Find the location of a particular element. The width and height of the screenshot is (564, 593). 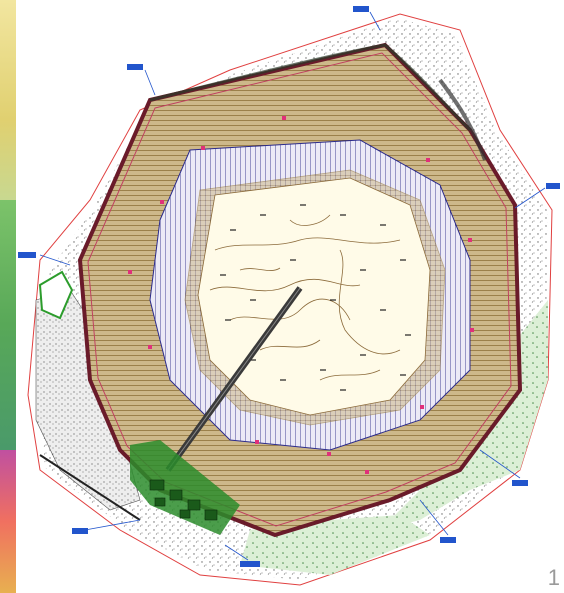

page-number: 1 is located at coordinates (553, 577).